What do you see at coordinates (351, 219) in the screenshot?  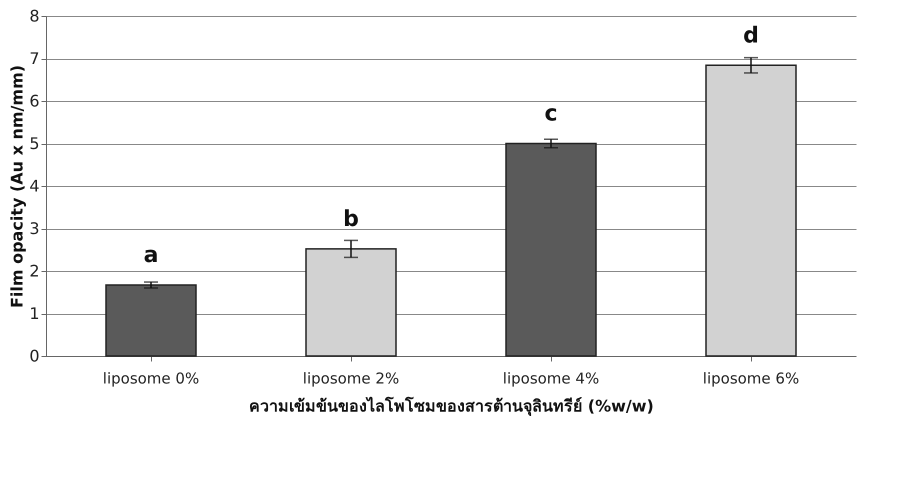 I see `annotation: b` at bounding box center [351, 219].